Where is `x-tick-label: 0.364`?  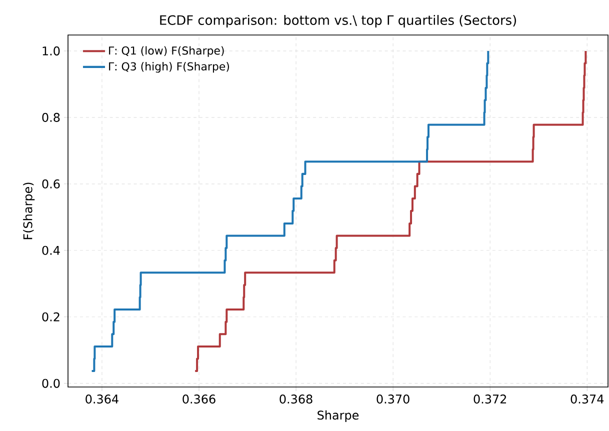 x-tick-label: 0.364 is located at coordinates (102, 399).